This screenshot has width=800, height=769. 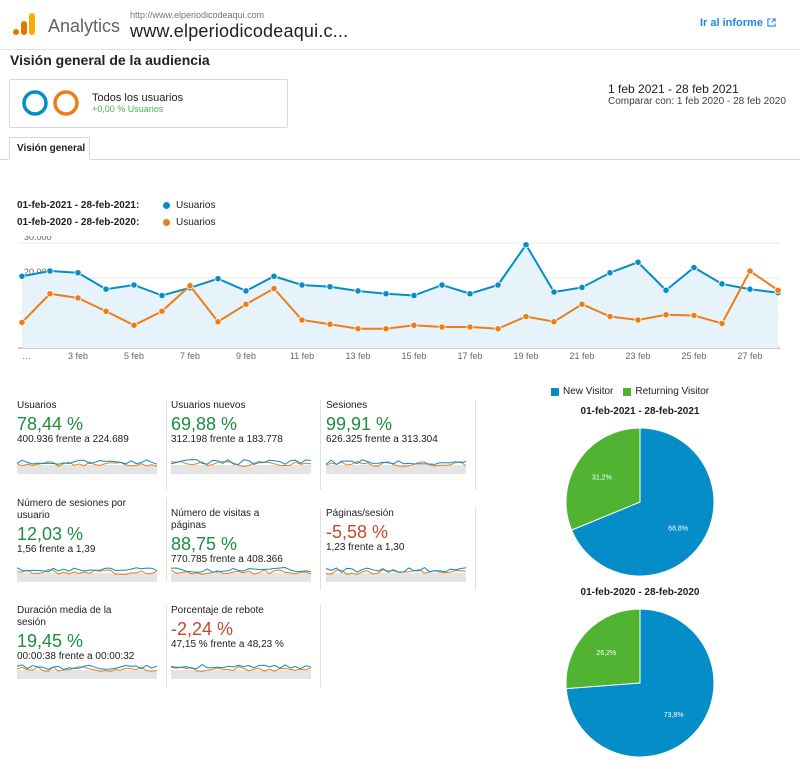 I want to click on x-tick-label: 17 feb, so click(x=469, y=356).